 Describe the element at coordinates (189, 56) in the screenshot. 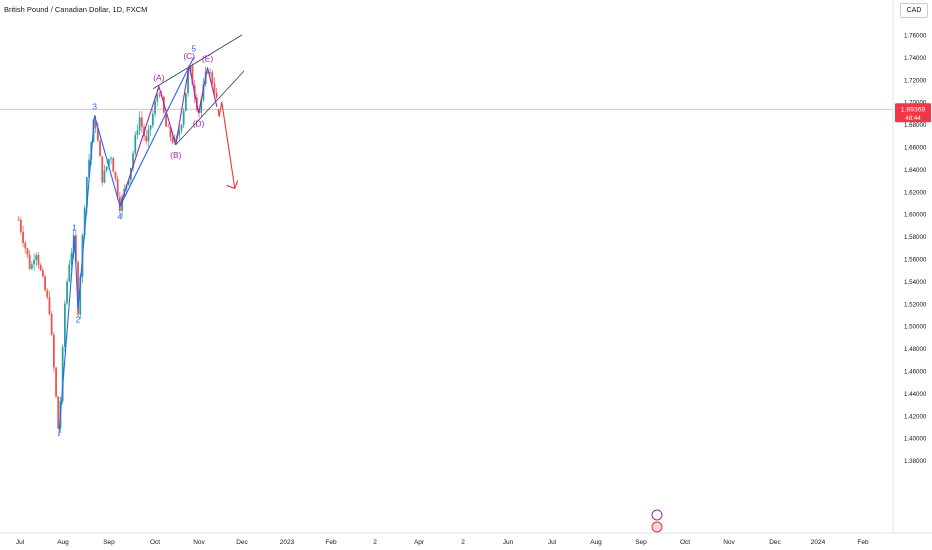

I see `wave-label: (C)` at that location.